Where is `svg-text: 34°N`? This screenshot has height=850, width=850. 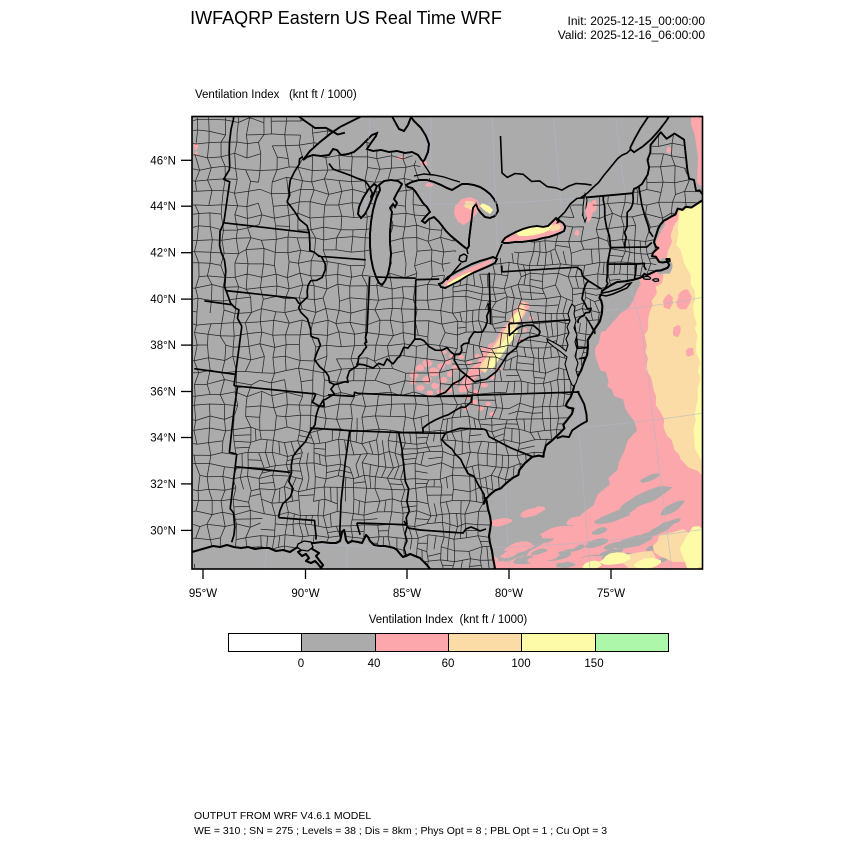 svg-text: 34°N is located at coordinates (163, 439).